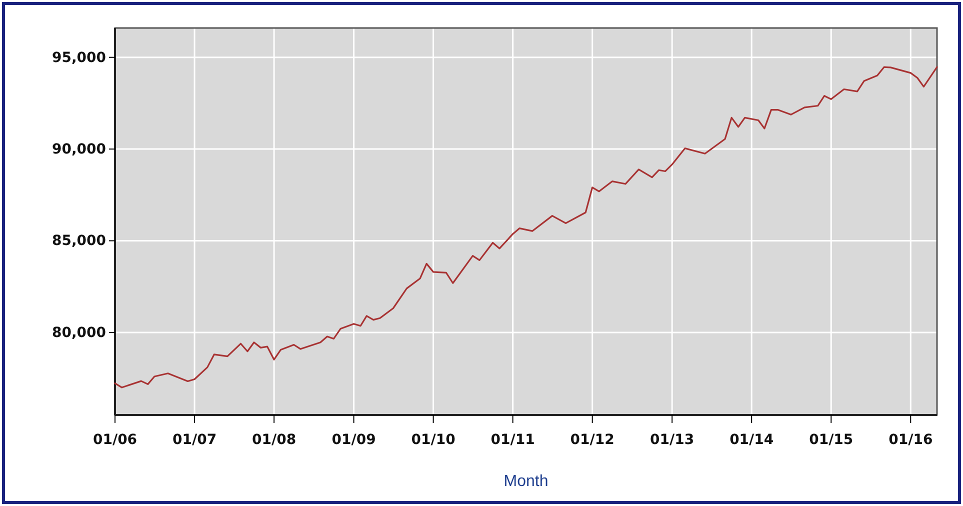 The height and width of the screenshot is (506, 963). What do you see at coordinates (512, 440) in the screenshot?
I see `x-tick-label: 01/11` at bounding box center [512, 440].